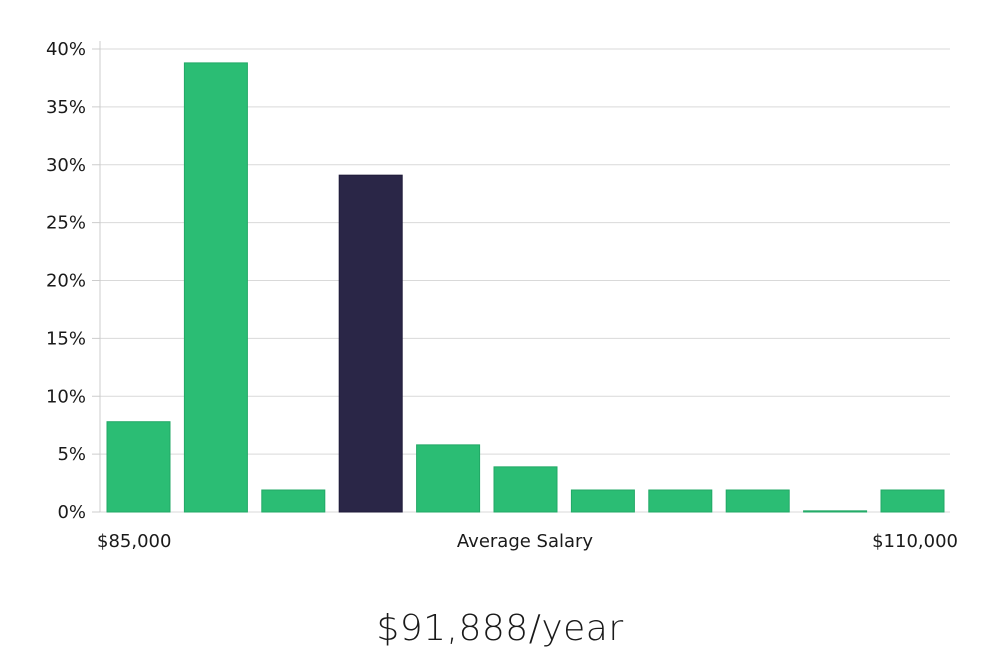  I want to click on average-salary-value: $91,888/year, so click(500, 628).